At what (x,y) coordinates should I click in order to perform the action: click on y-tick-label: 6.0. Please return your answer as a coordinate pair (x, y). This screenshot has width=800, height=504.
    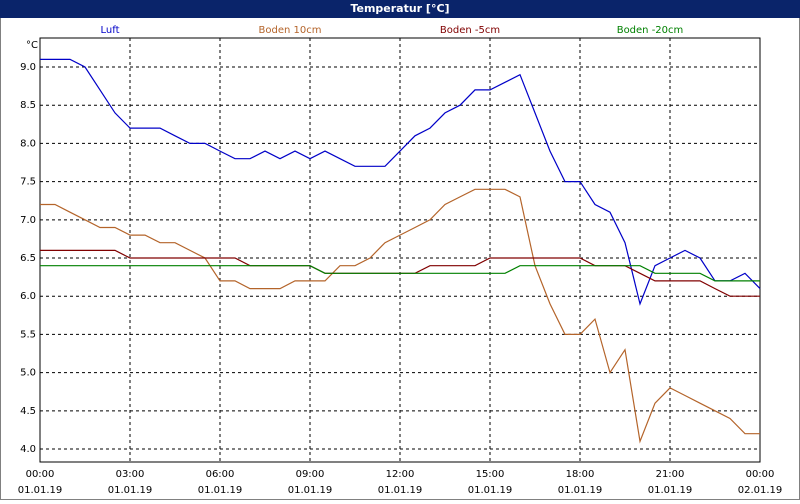
    Looking at the image, I should click on (28, 296).